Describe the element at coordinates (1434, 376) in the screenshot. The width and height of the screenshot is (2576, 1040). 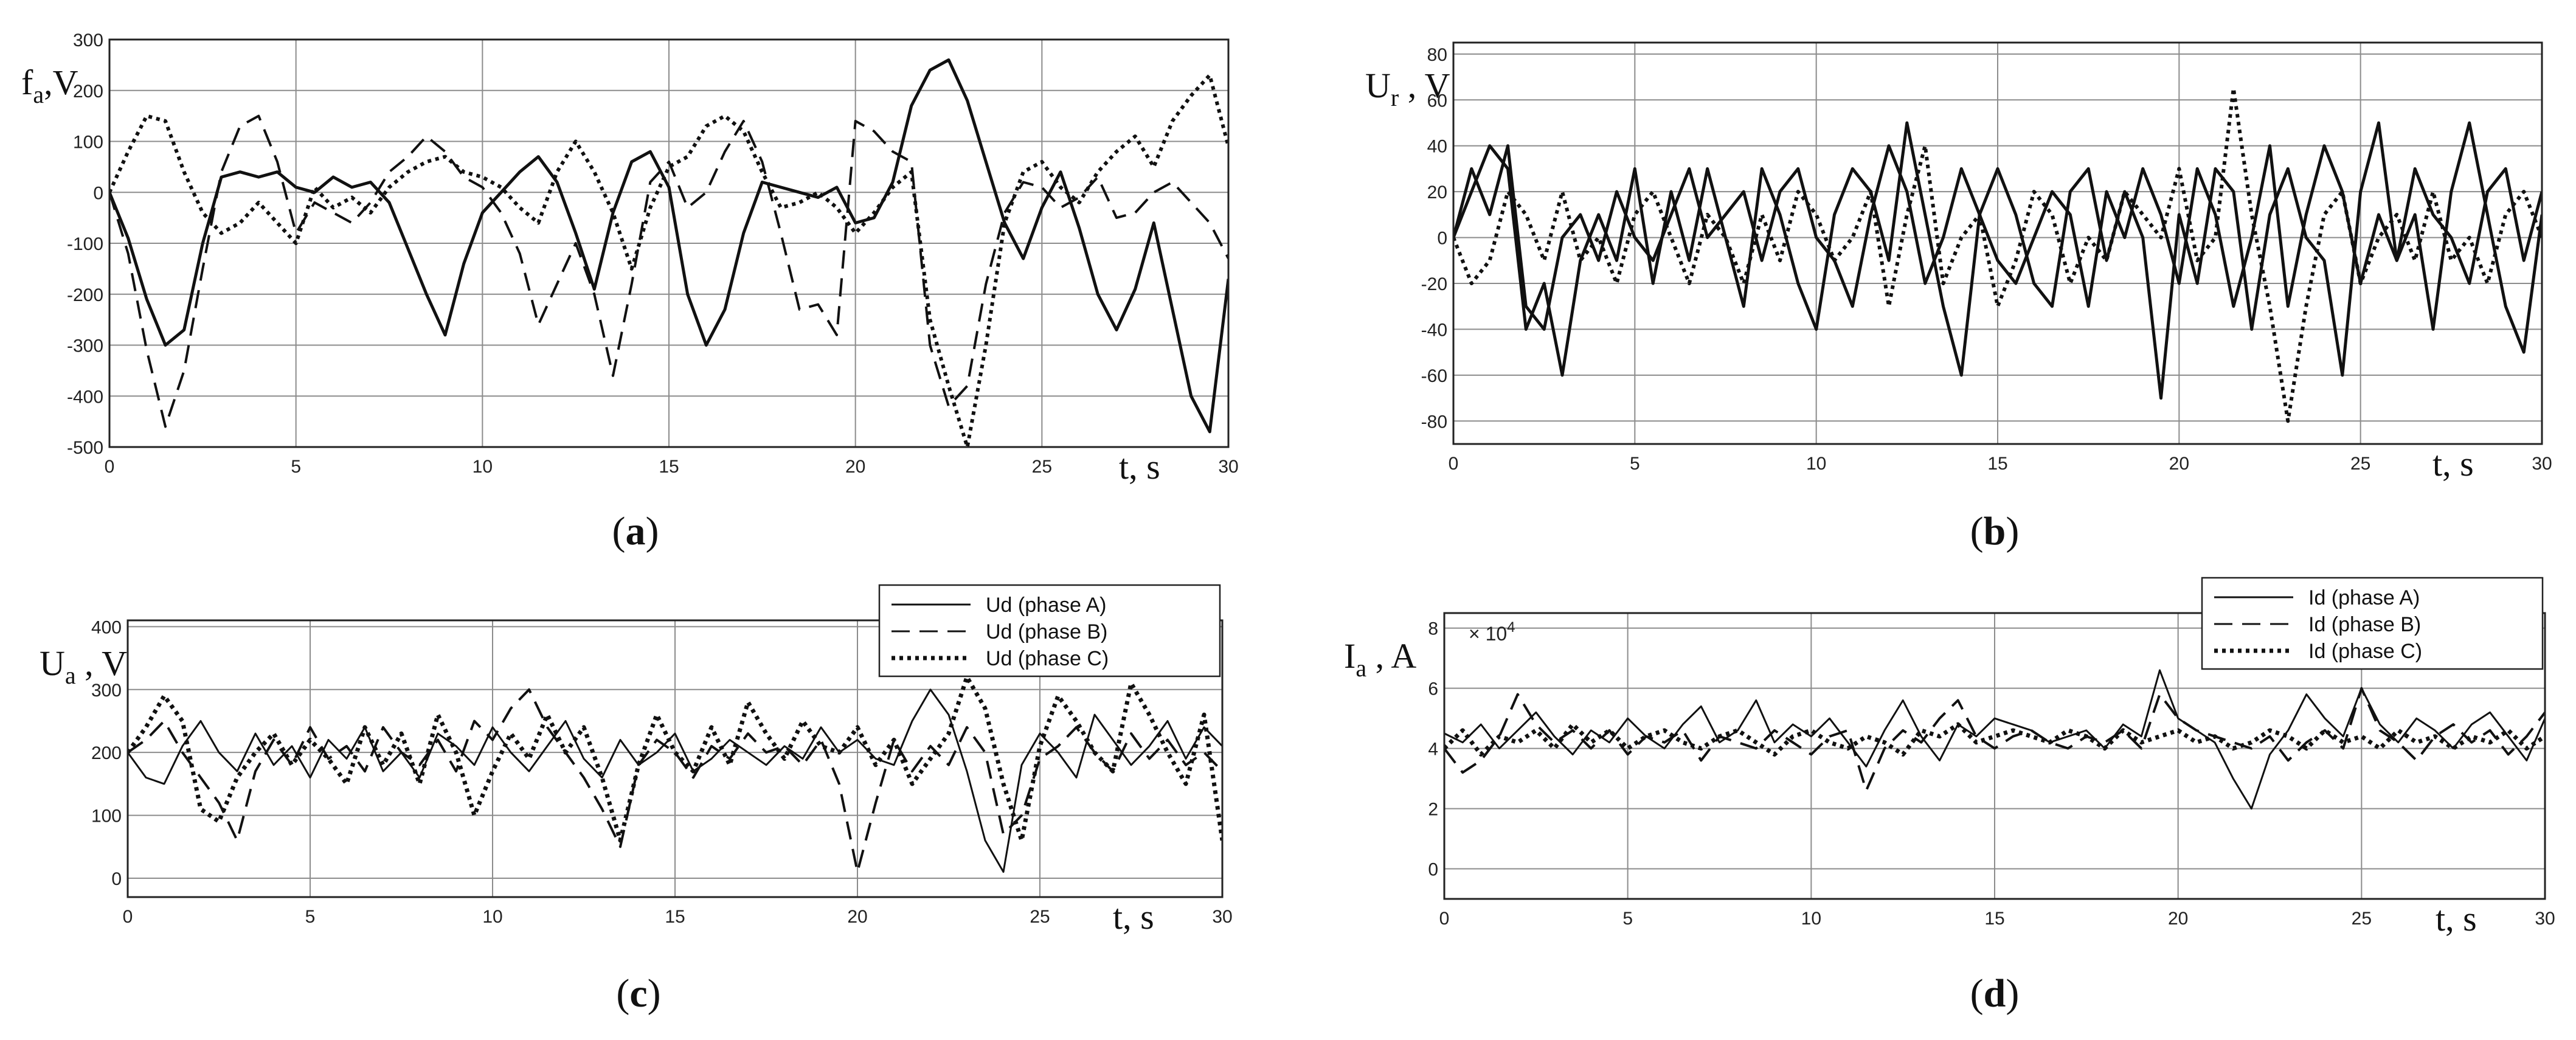
I see `y-tick-label: -60` at that location.